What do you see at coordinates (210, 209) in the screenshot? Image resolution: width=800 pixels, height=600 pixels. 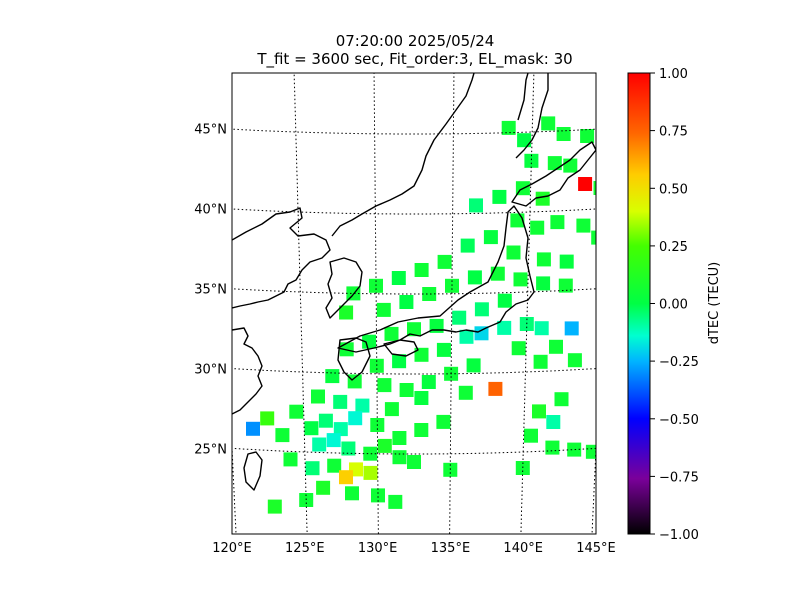 I see `lat-tick-label: 40°N` at bounding box center [210, 209].